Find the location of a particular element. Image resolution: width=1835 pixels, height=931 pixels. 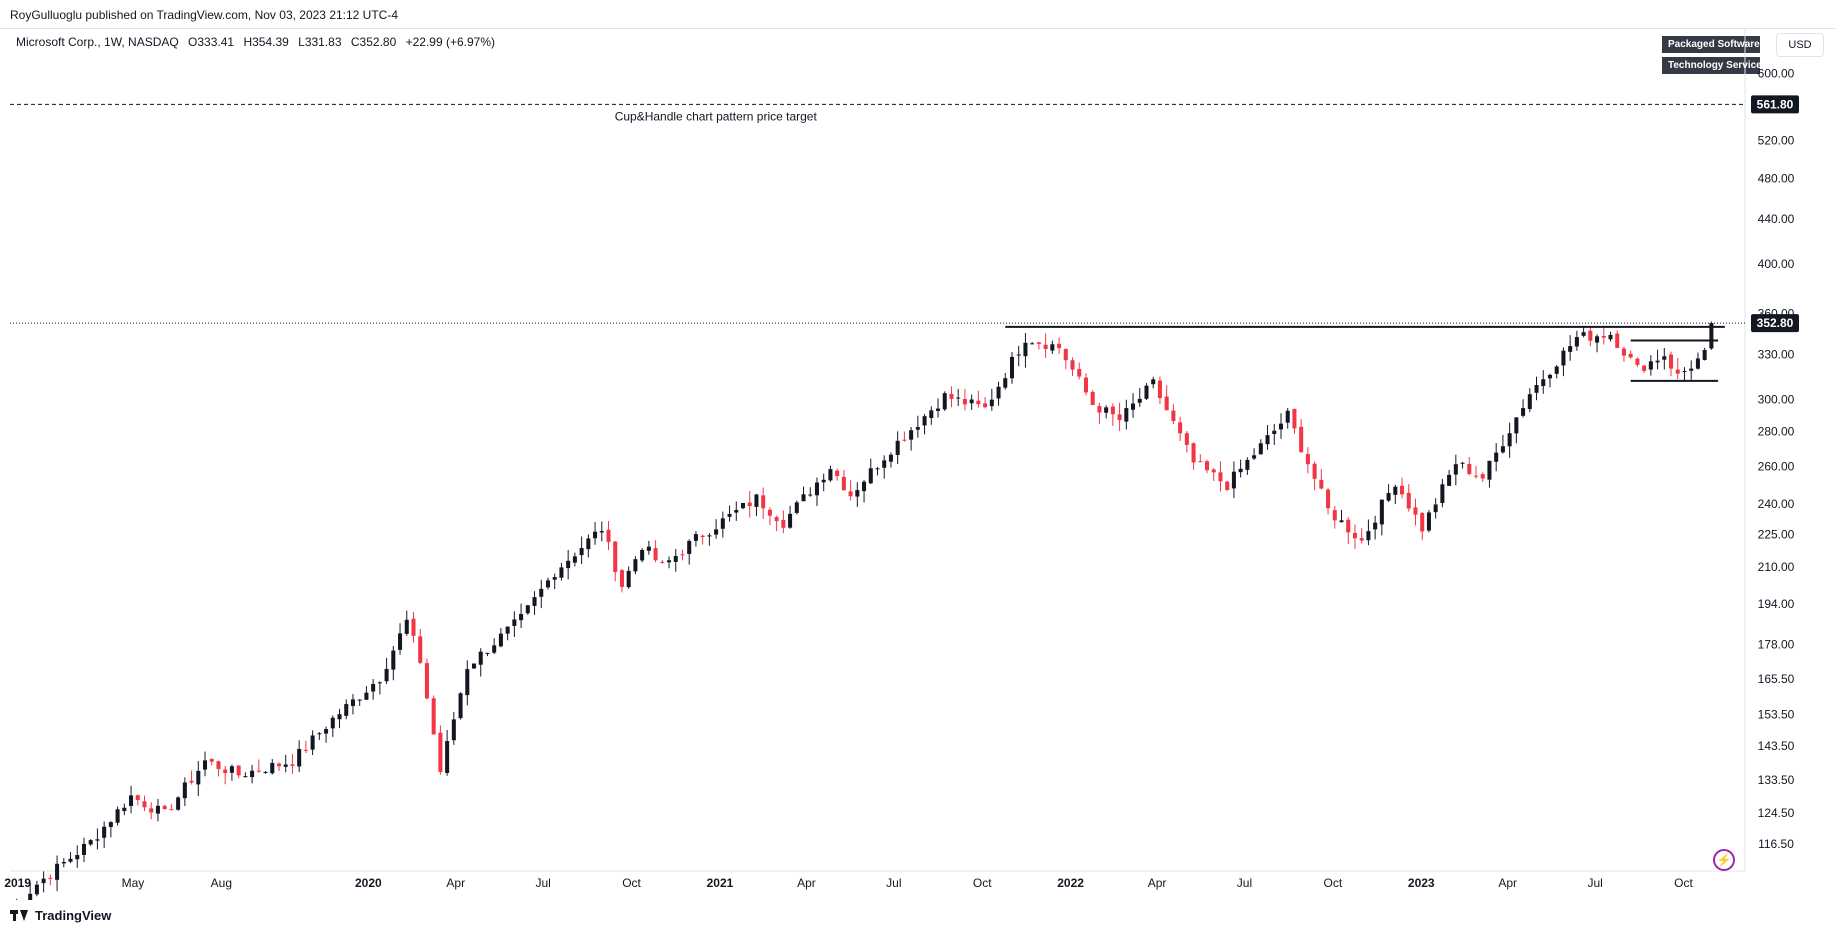

price-axis-label: 165.50 is located at coordinates (1776, 679).